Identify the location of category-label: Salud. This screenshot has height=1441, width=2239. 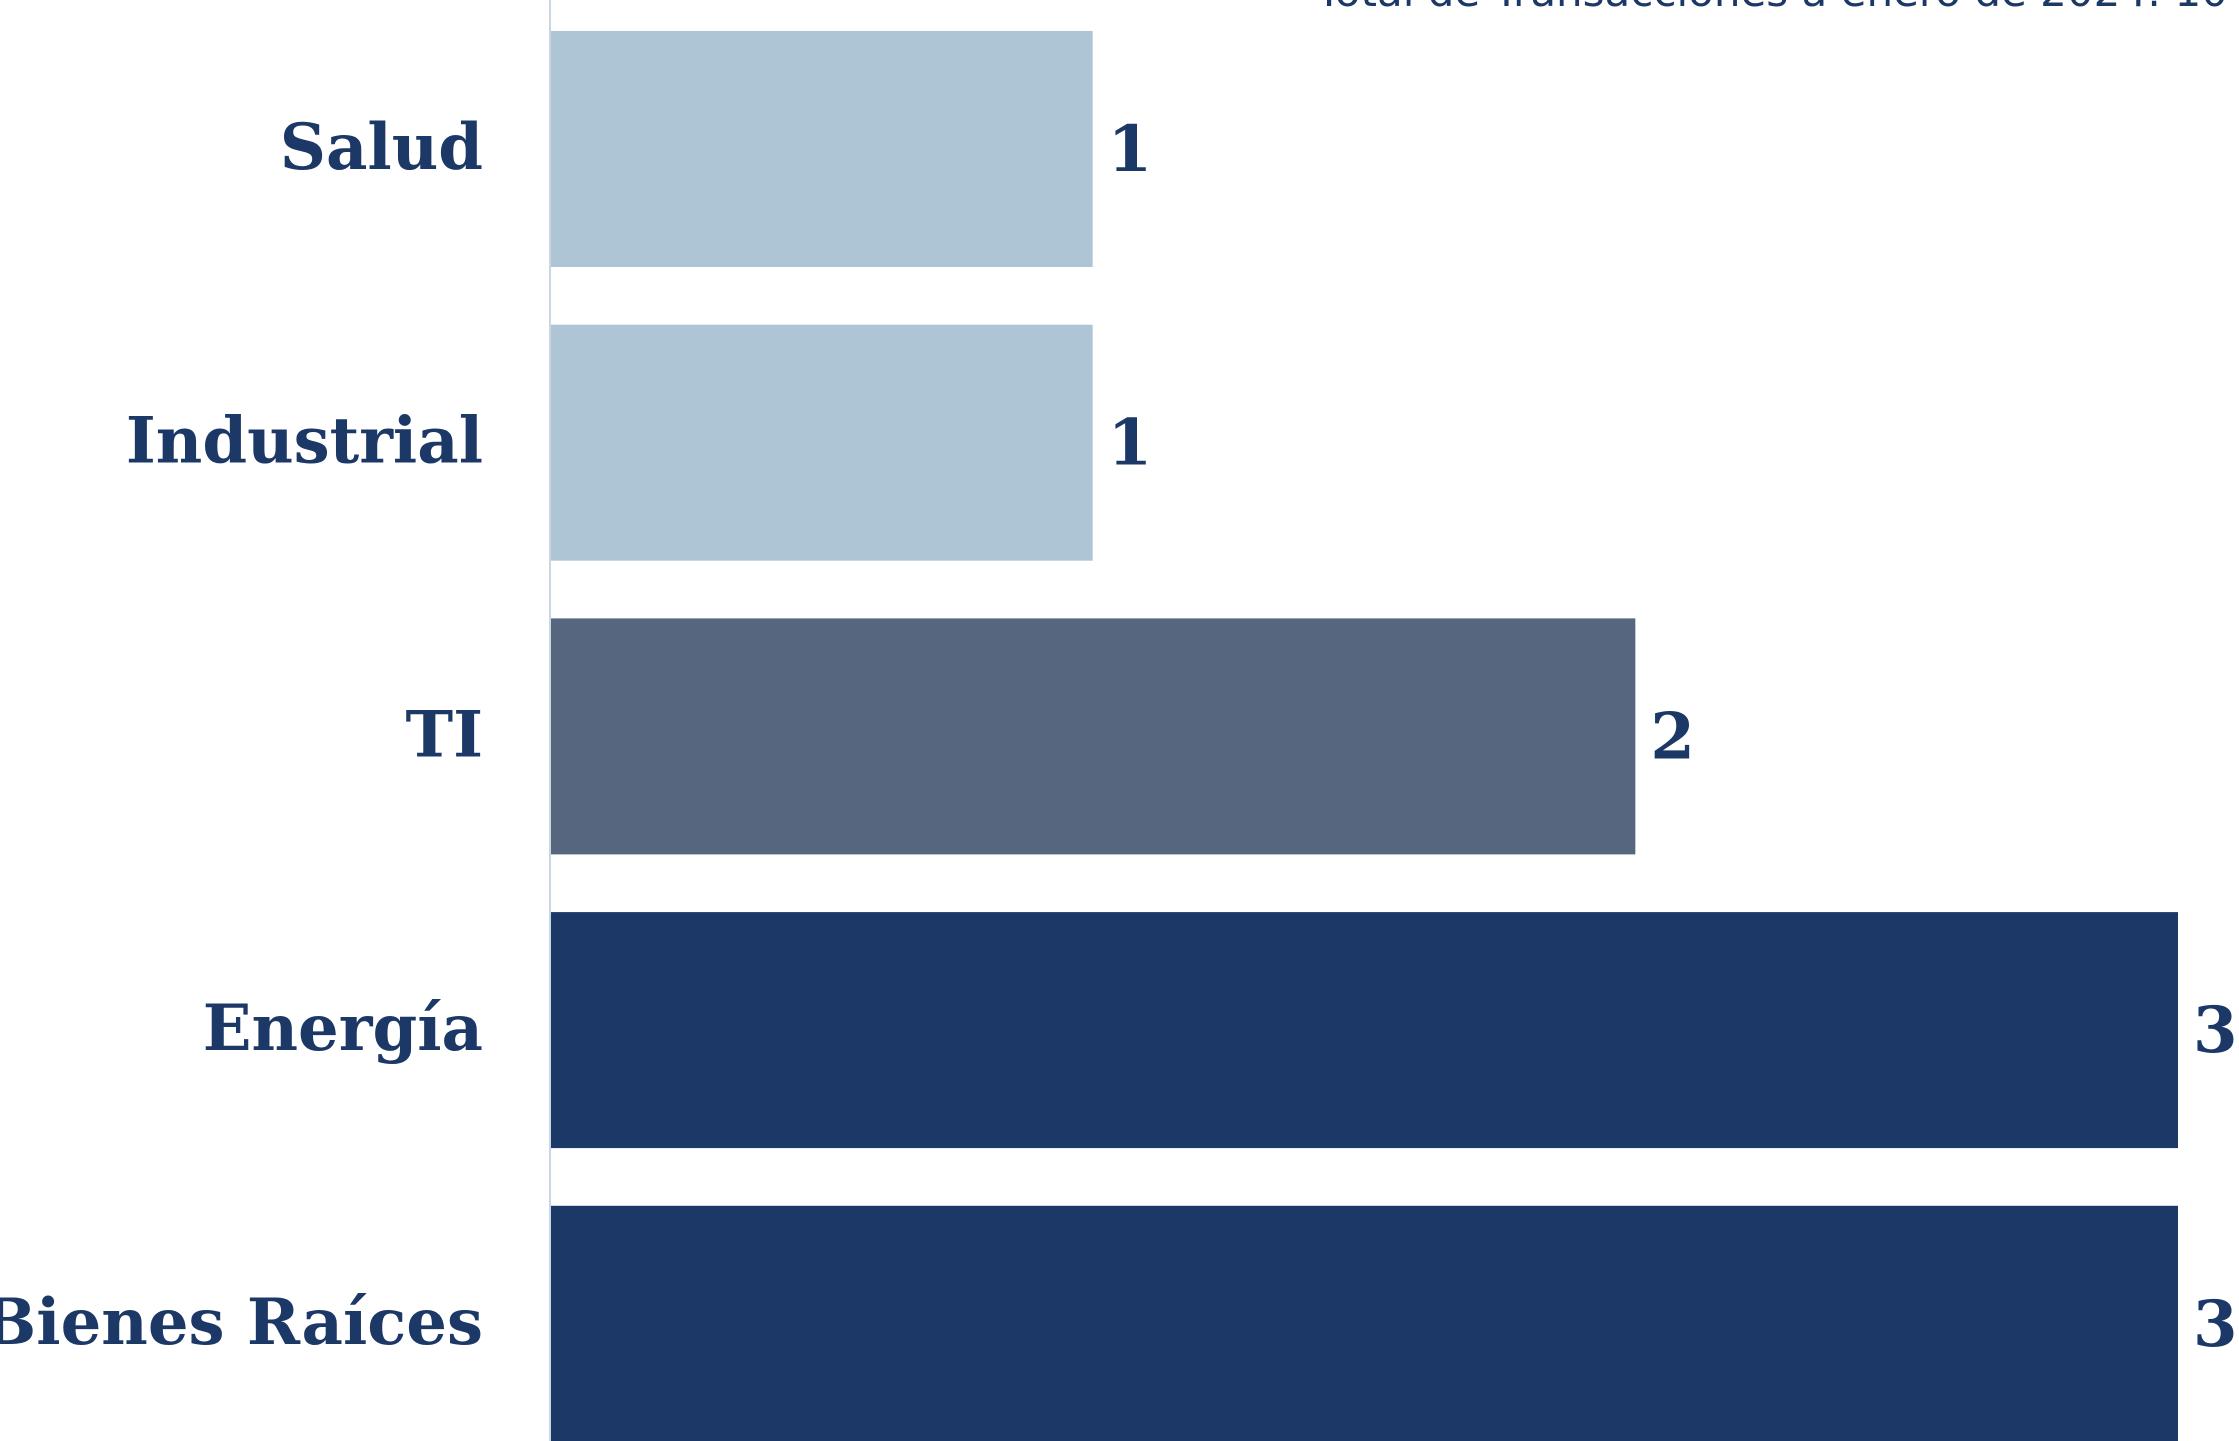
(381, 147).